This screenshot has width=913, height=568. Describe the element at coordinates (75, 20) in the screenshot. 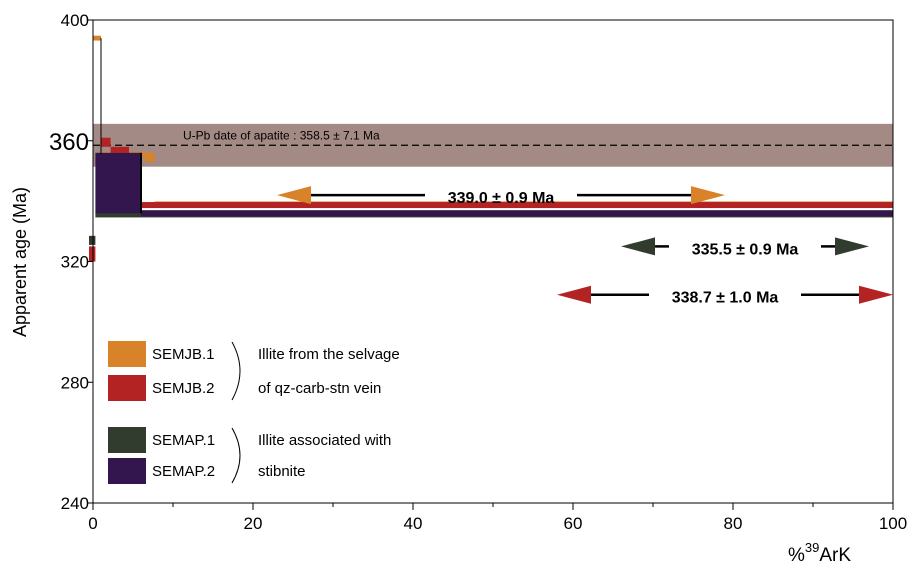

I see `y-tick-label: 400` at that location.